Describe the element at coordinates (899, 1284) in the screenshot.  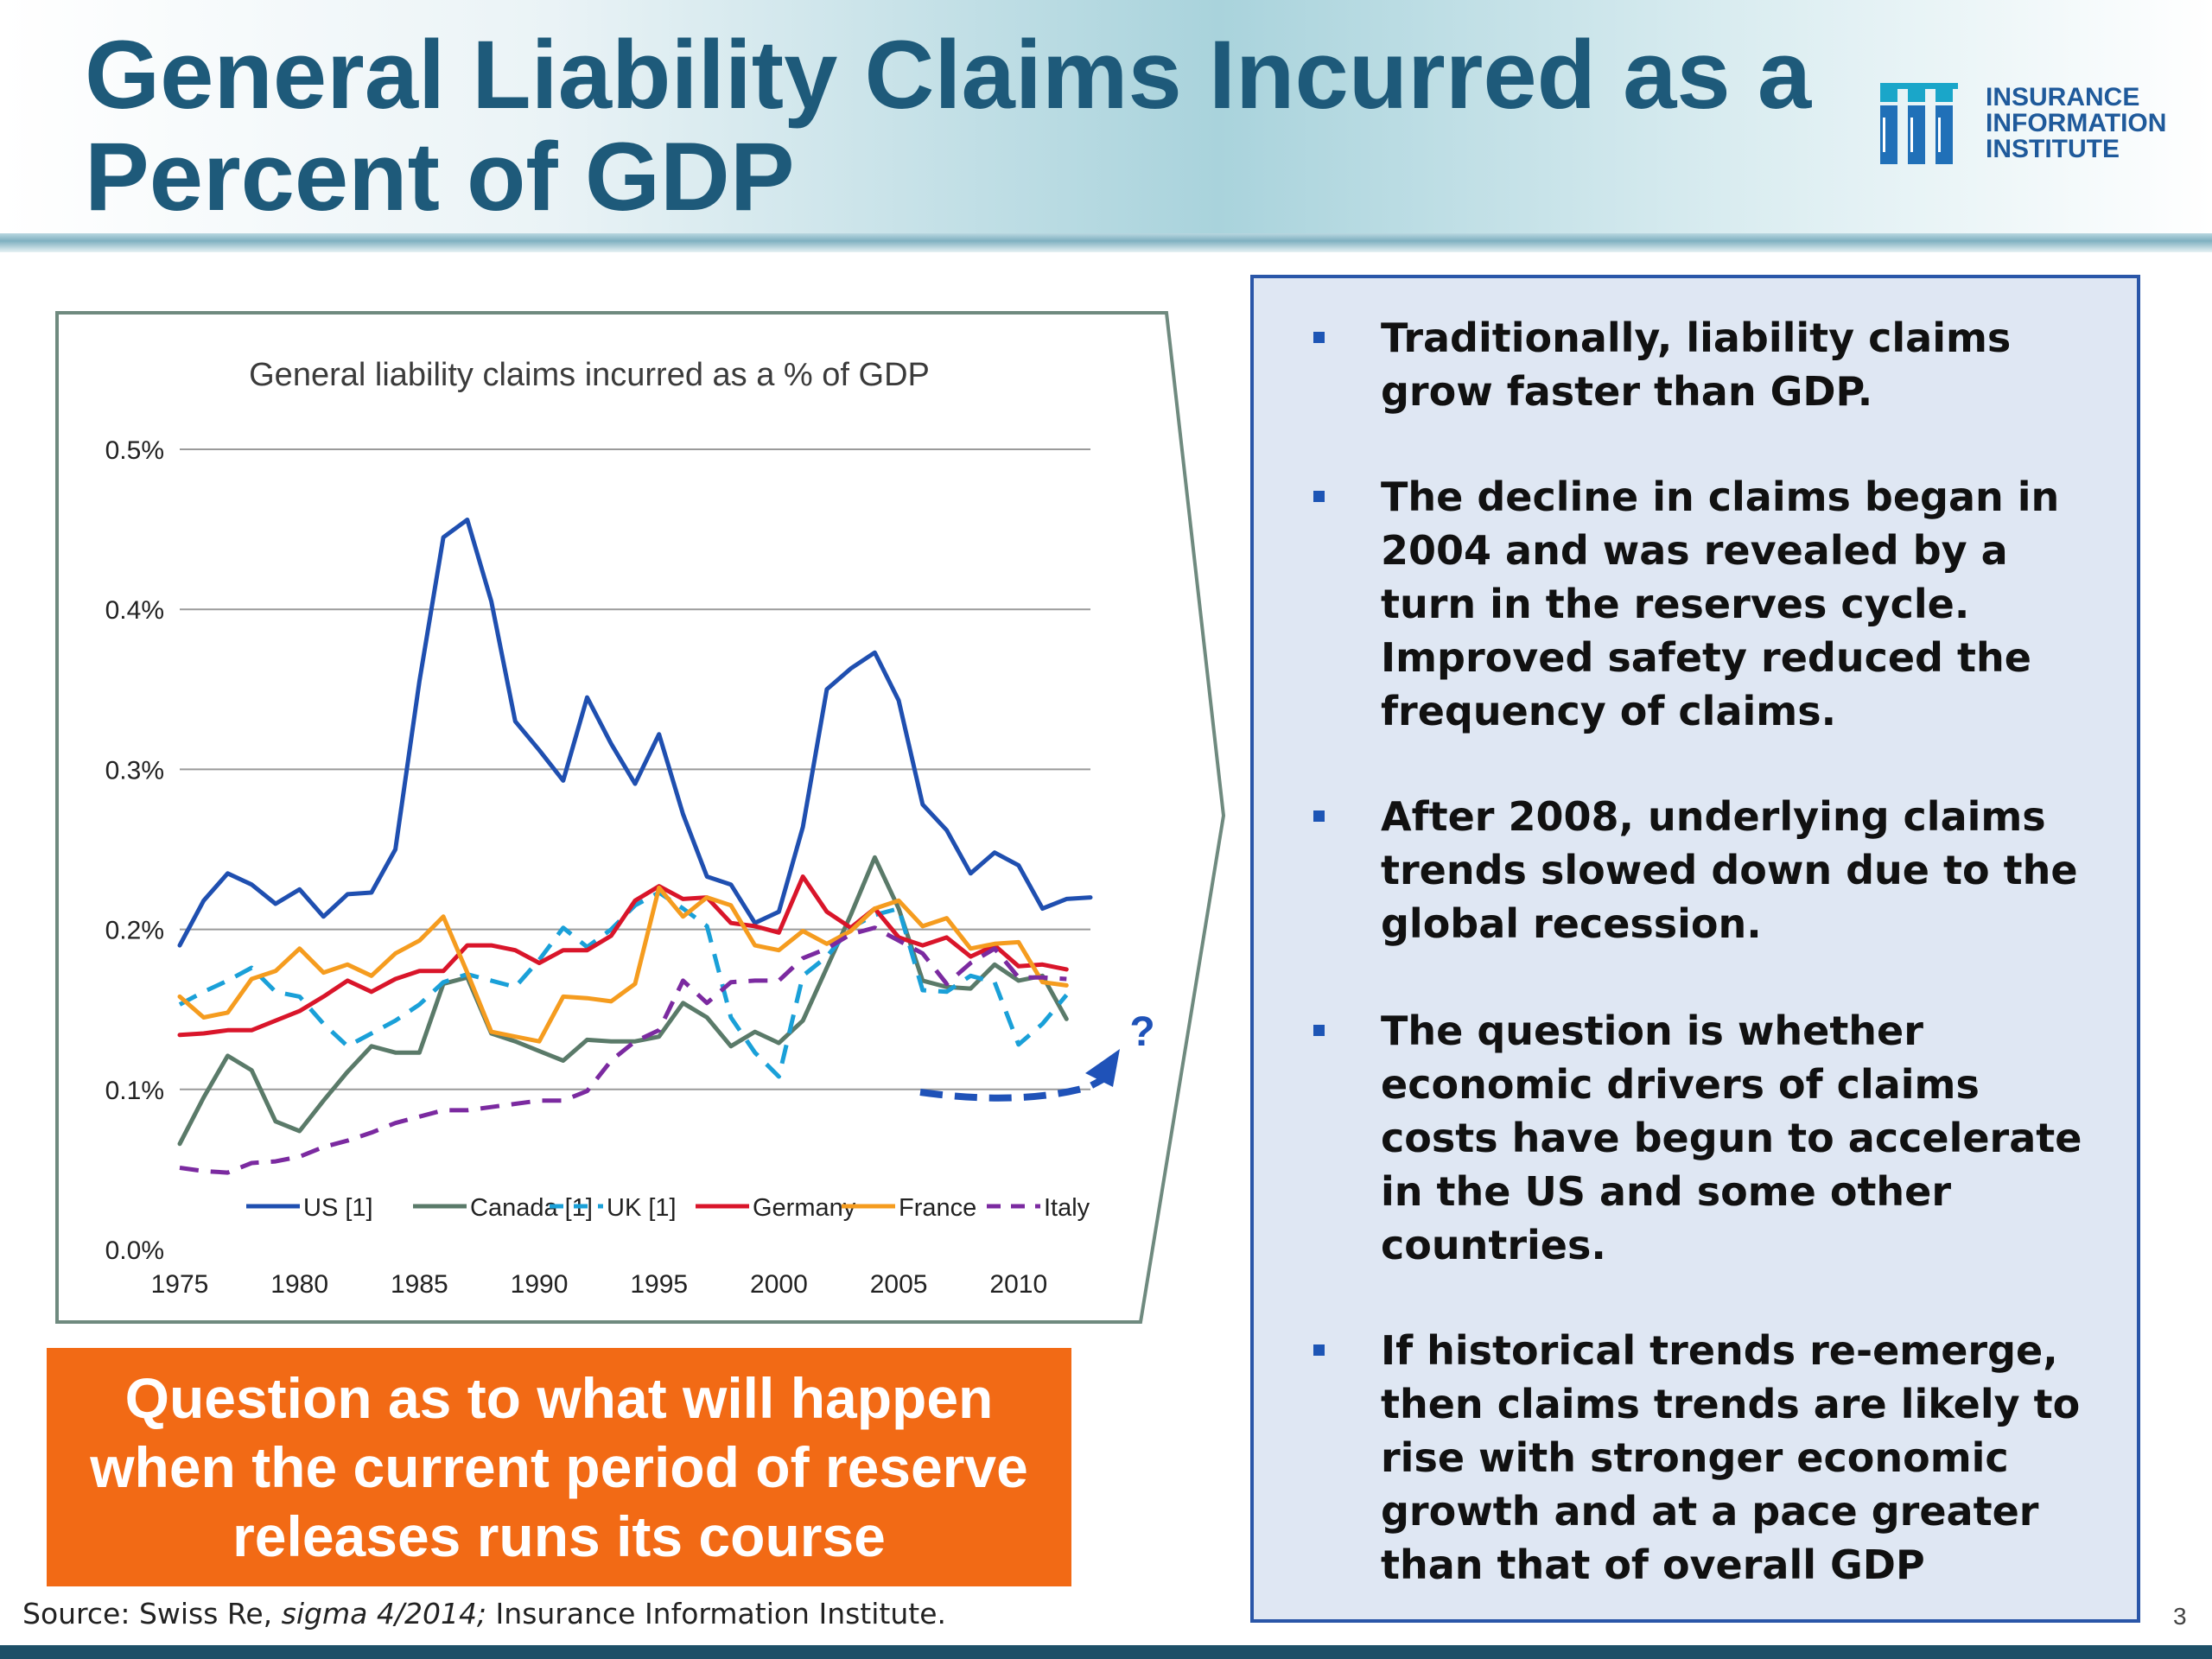
I see `x-tick-label: 2005` at that location.